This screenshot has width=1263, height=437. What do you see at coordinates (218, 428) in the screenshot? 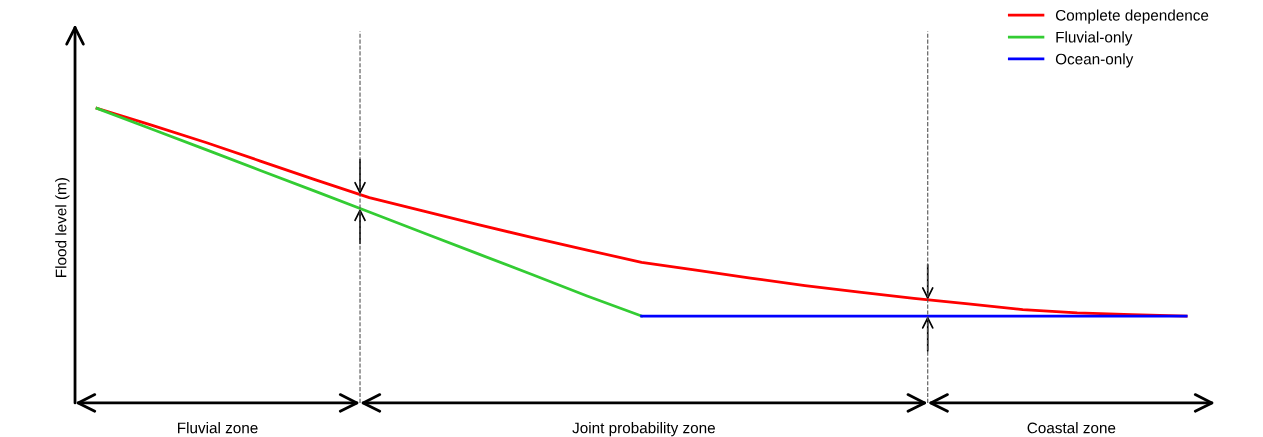
I see `text: Fluvial zone` at bounding box center [218, 428].